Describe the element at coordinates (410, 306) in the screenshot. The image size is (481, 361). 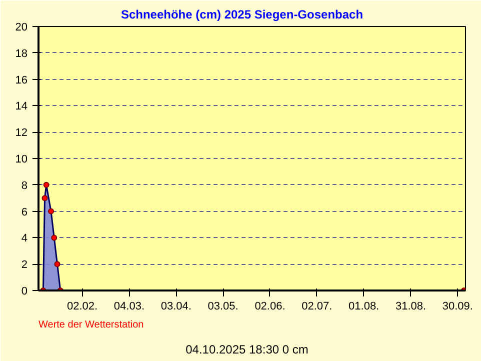
I see `x-tick-label: 31.08.` at that location.